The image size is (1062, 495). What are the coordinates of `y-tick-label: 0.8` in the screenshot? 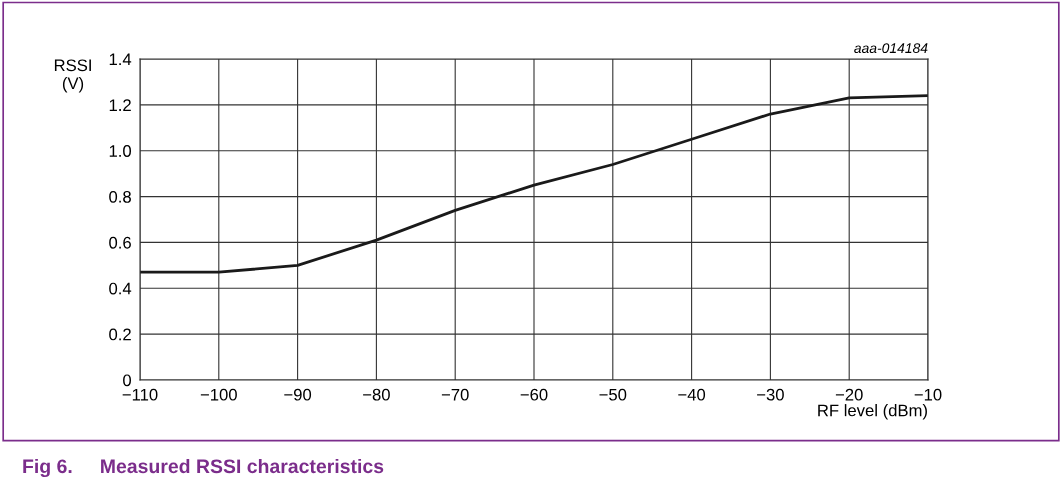 It's located at (120, 196).